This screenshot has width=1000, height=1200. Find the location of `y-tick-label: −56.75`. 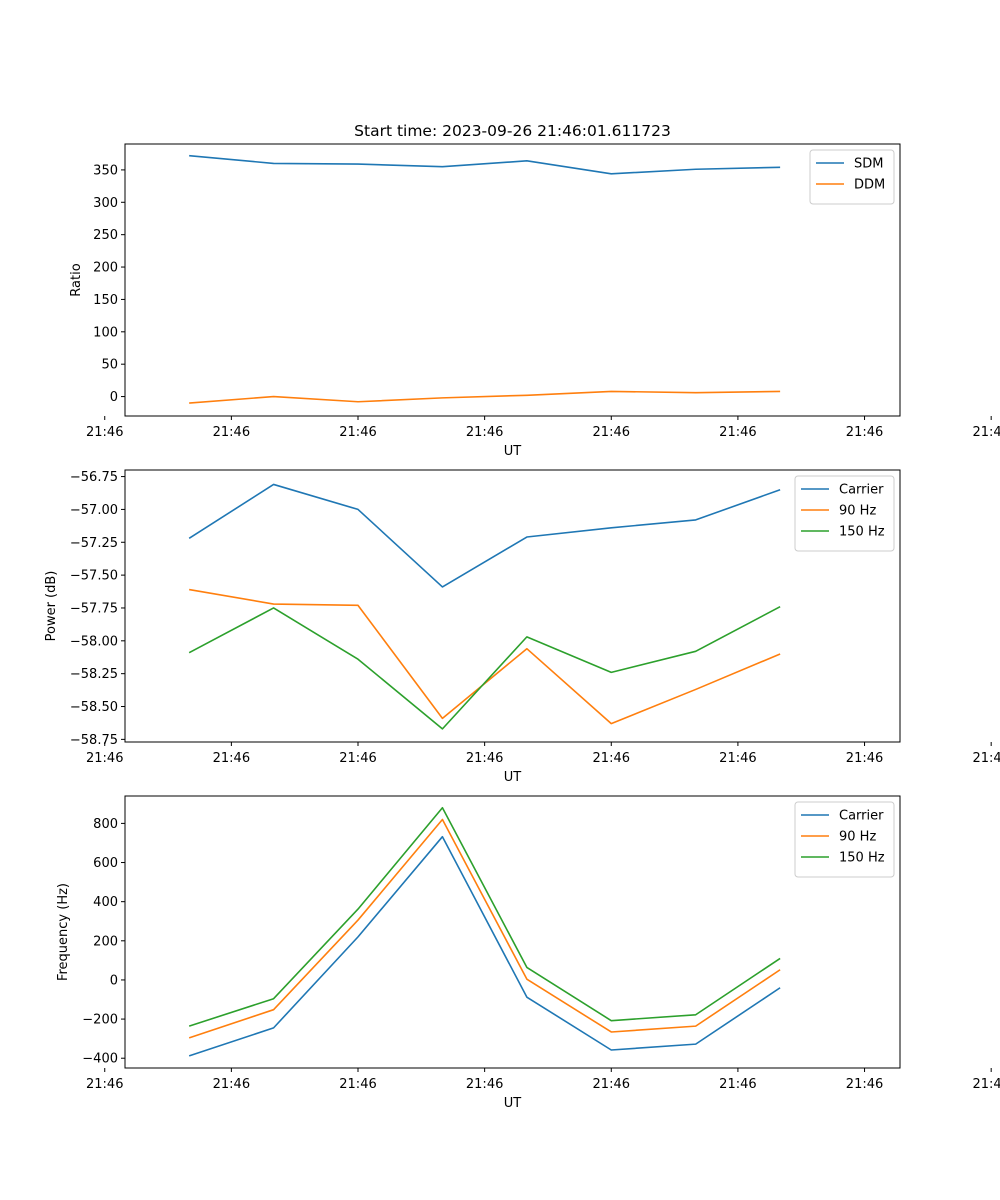

y-tick-label: −56.75 is located at coordinates (94, 477).